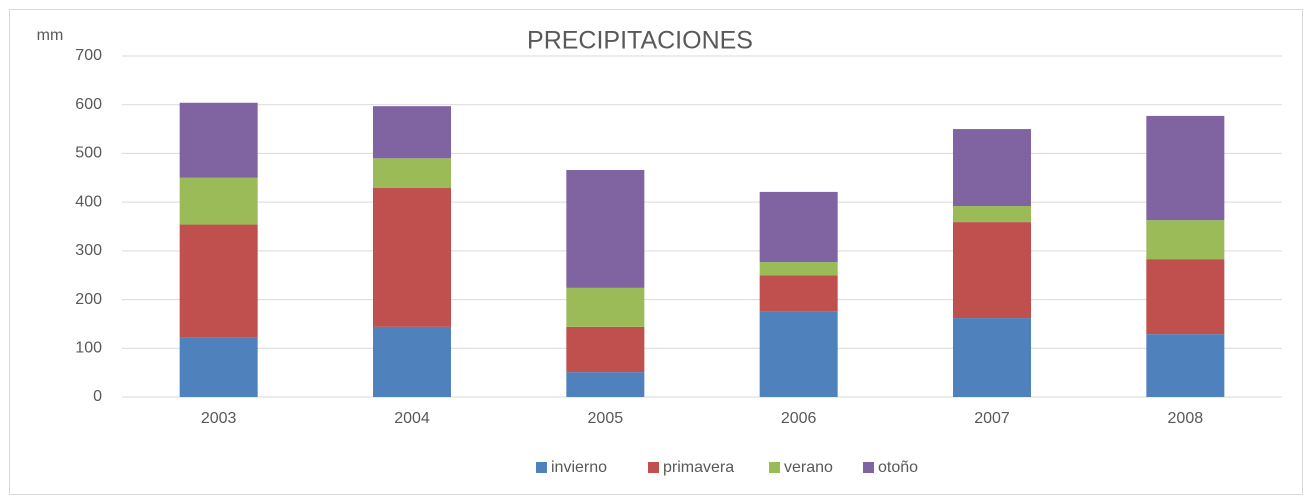 The image size is (1312, 504). Describe the element at coordinates (88, 104) in the screenshot. I see `y-tick-label: 600` at that location.